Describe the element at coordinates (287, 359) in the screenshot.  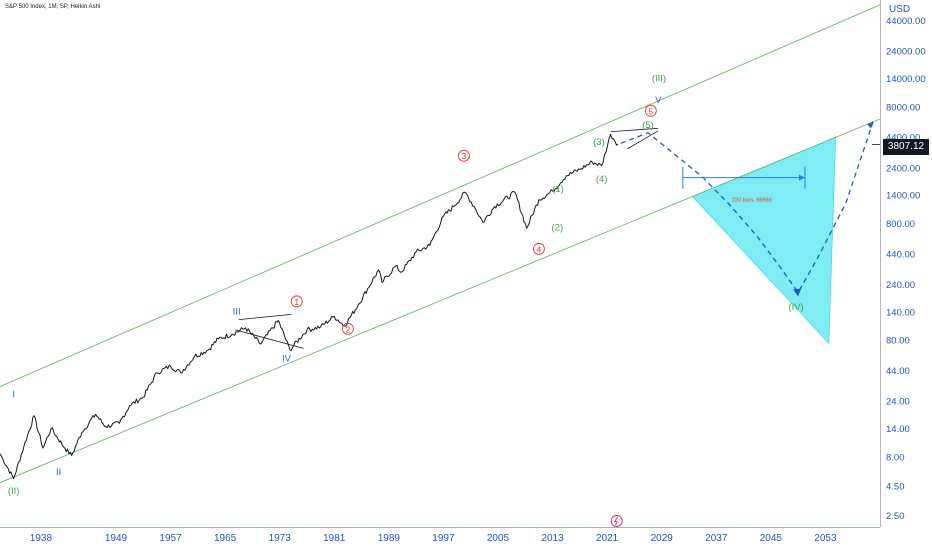
I see `wave-label: IV` at that location.